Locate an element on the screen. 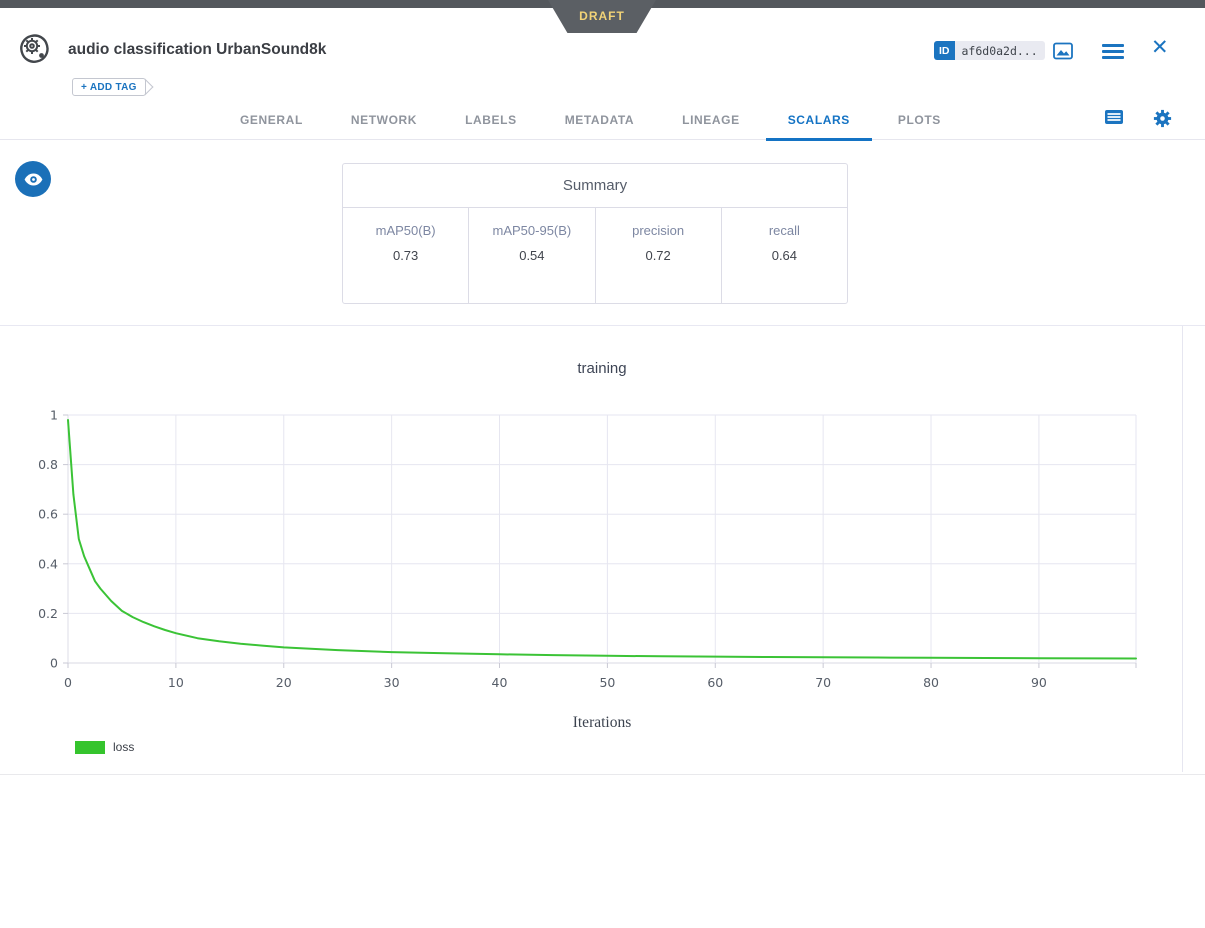 This screenshot has height=928, width=1205. metric-label: mAP50-95(B) is located at coordinates (532, 230).